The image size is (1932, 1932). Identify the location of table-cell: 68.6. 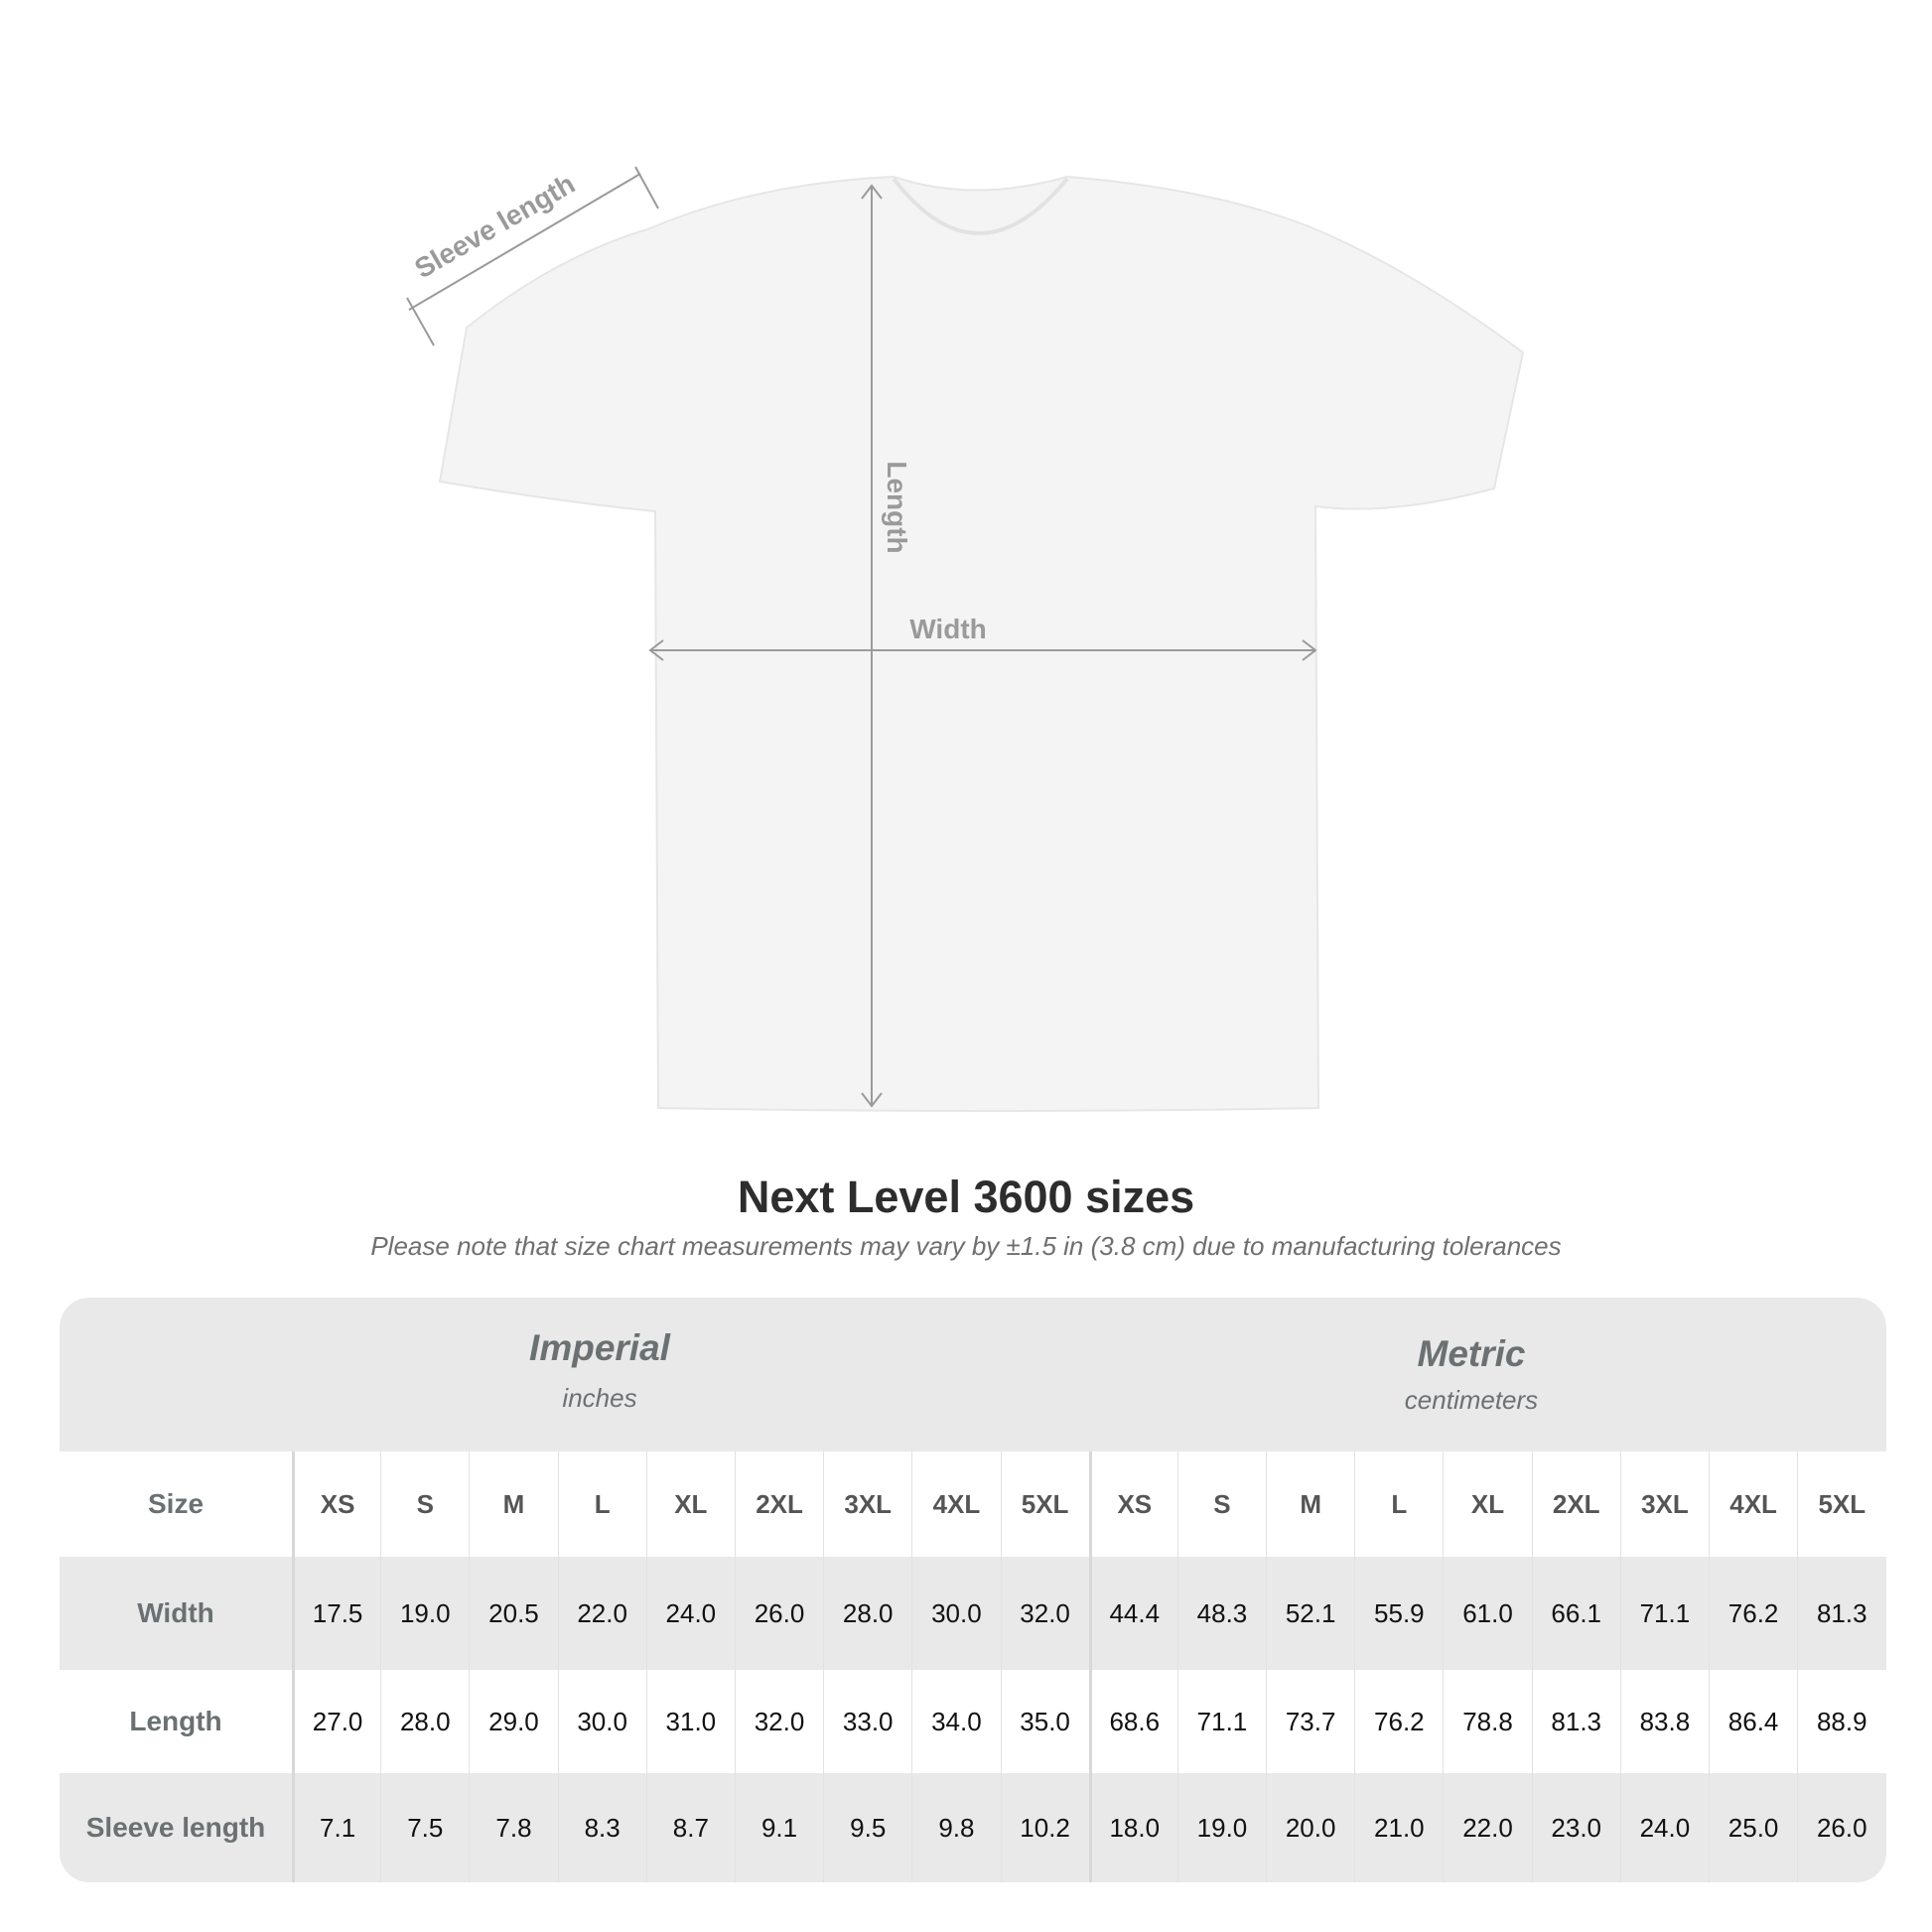
(1132, 1722).